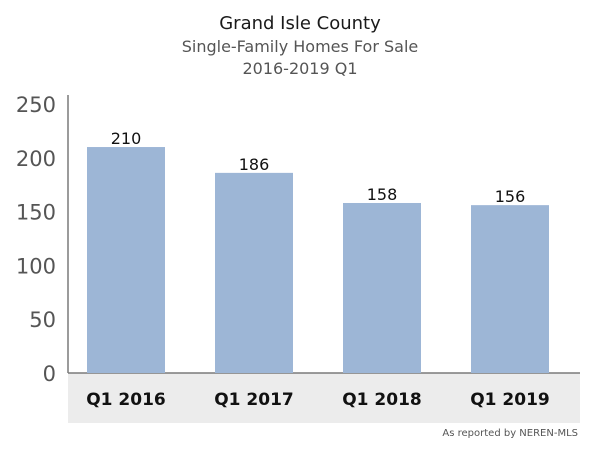  What do you see at coordinates (36, 213) in the screenshot?
I see `y-tick-label: 150` at bounding box center [36, 213].